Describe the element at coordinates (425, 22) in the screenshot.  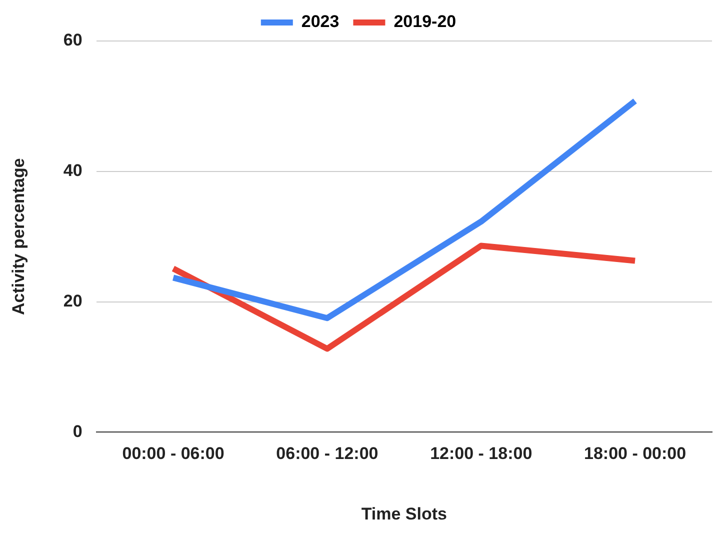
I see `legend-label: 2019-20` at that location.